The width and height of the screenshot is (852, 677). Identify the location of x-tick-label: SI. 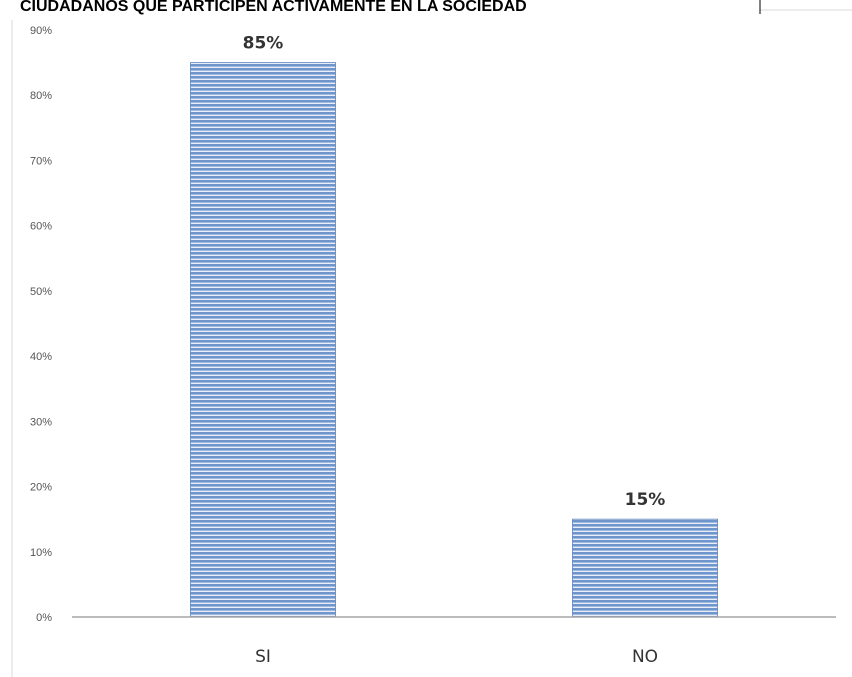
(263, 657).